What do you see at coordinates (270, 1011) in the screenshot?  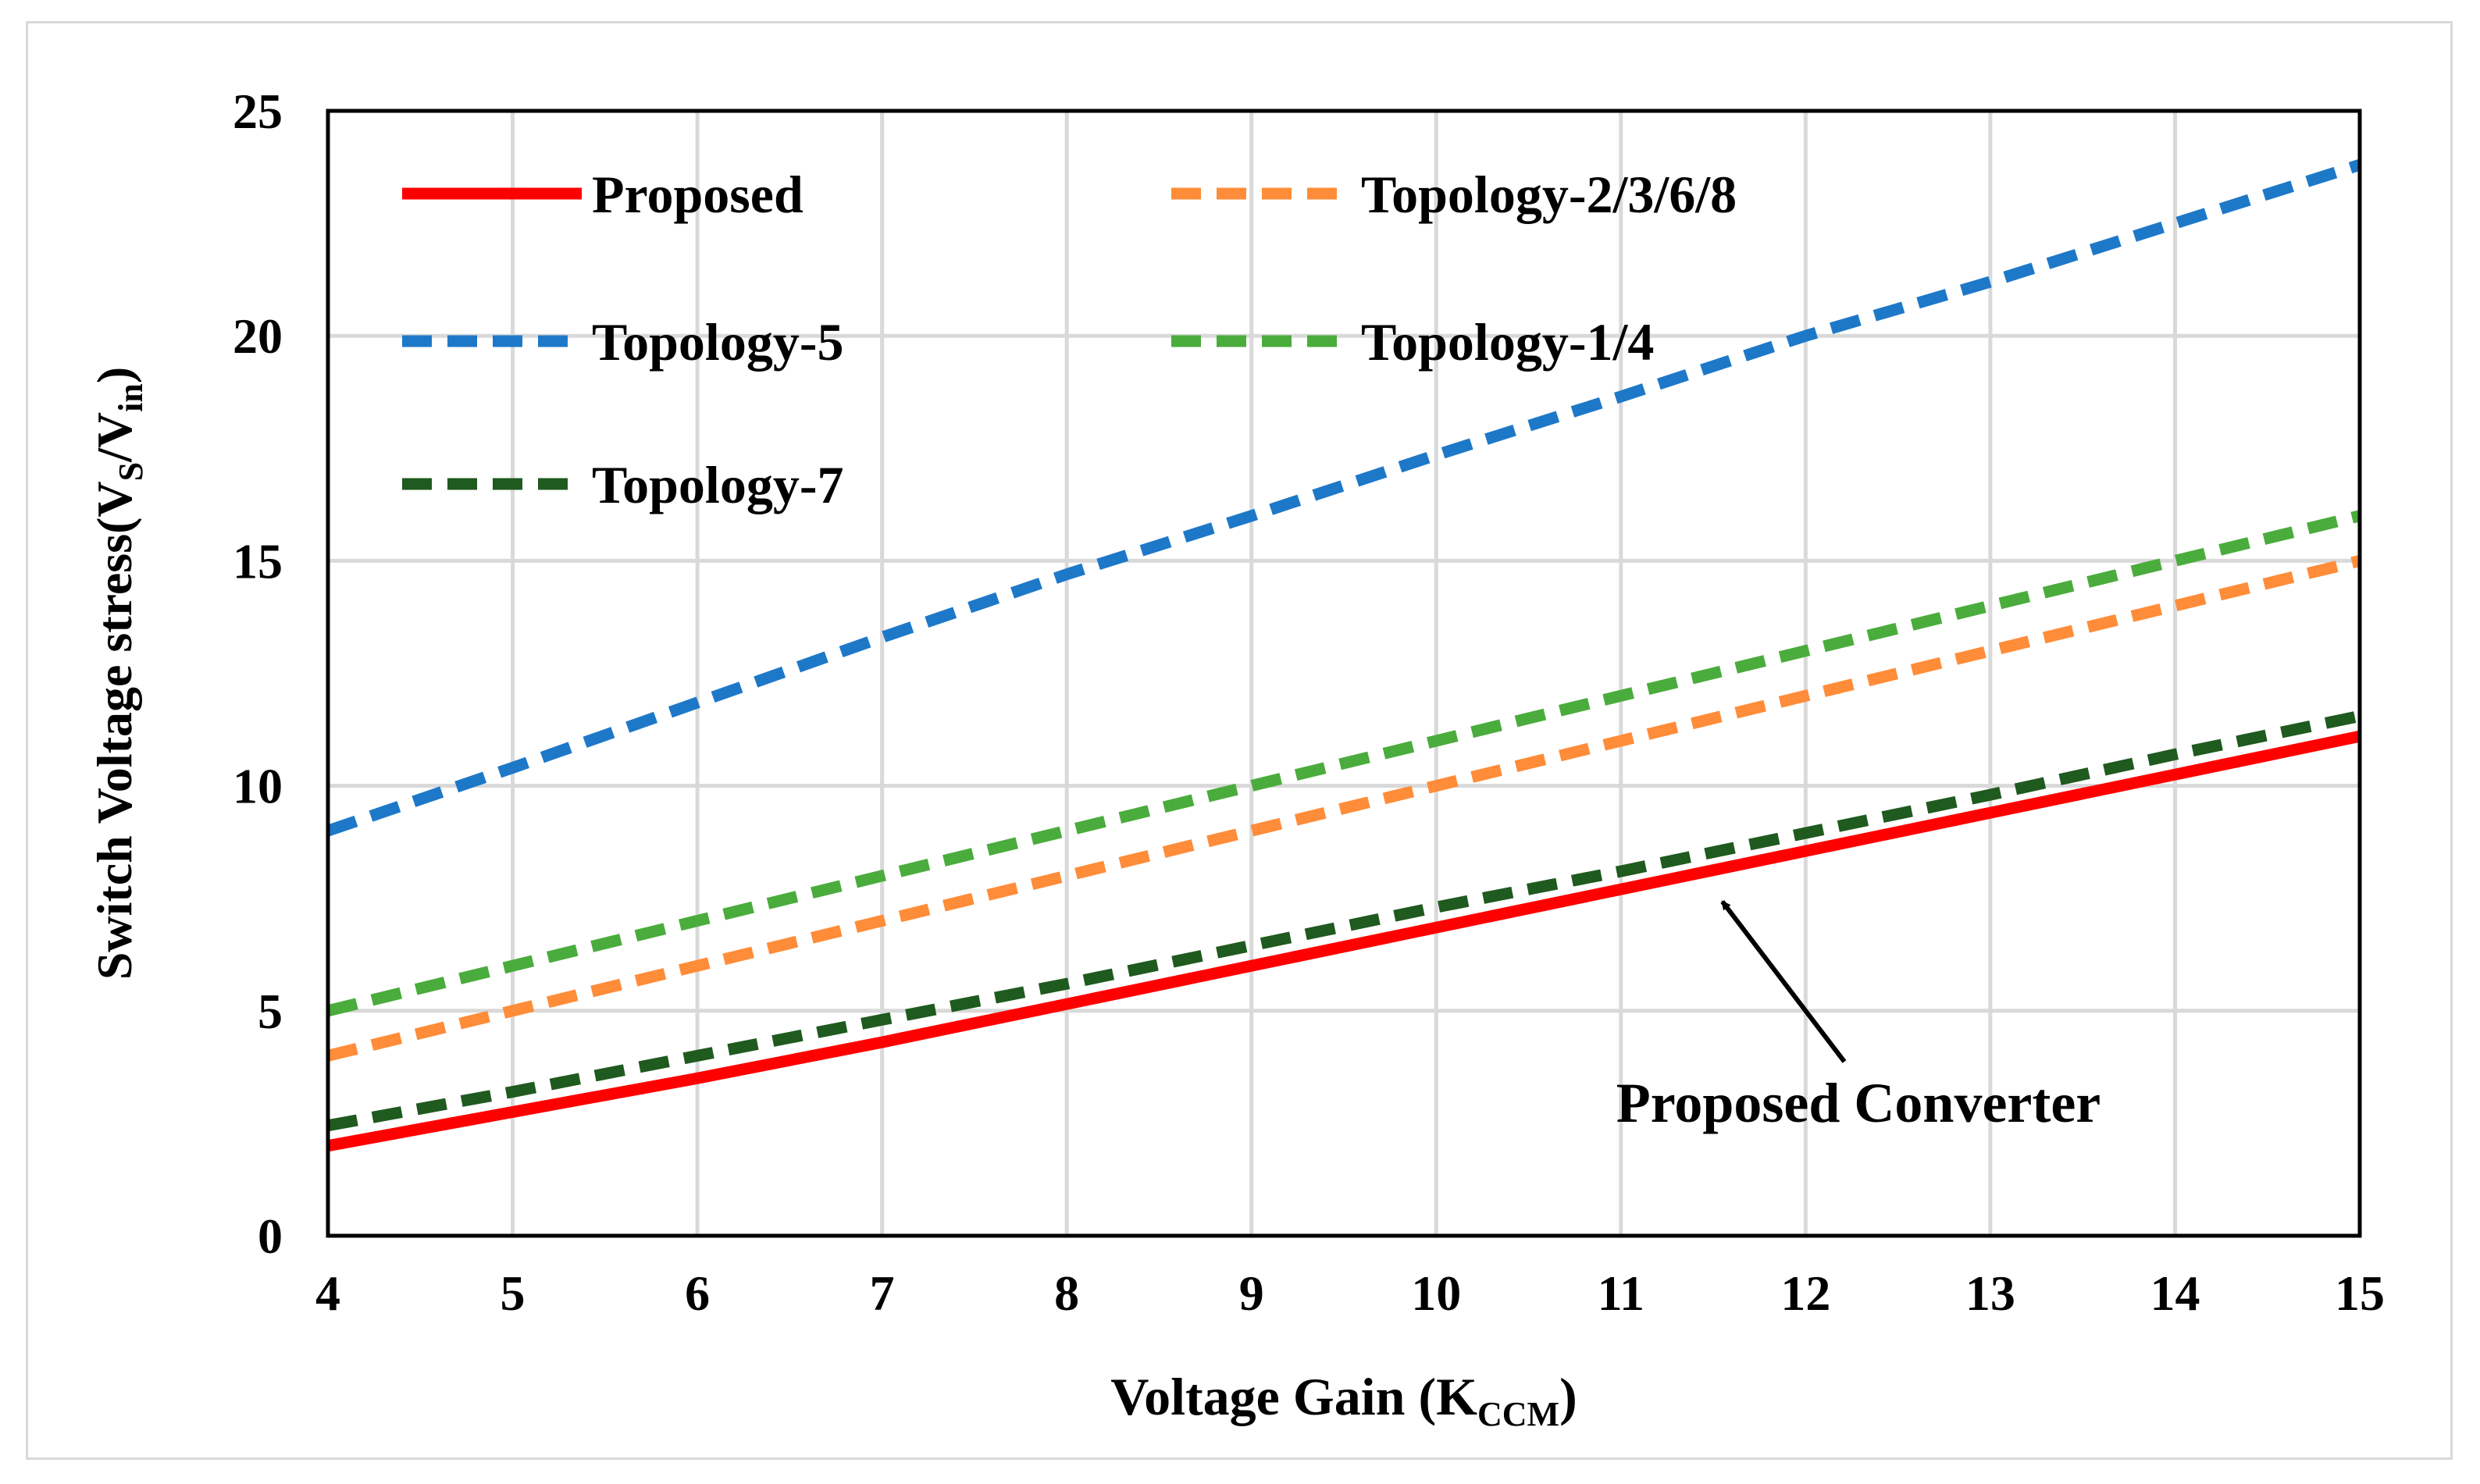 I see `y-tick-label: 5` at bounding box center [270, 1011].